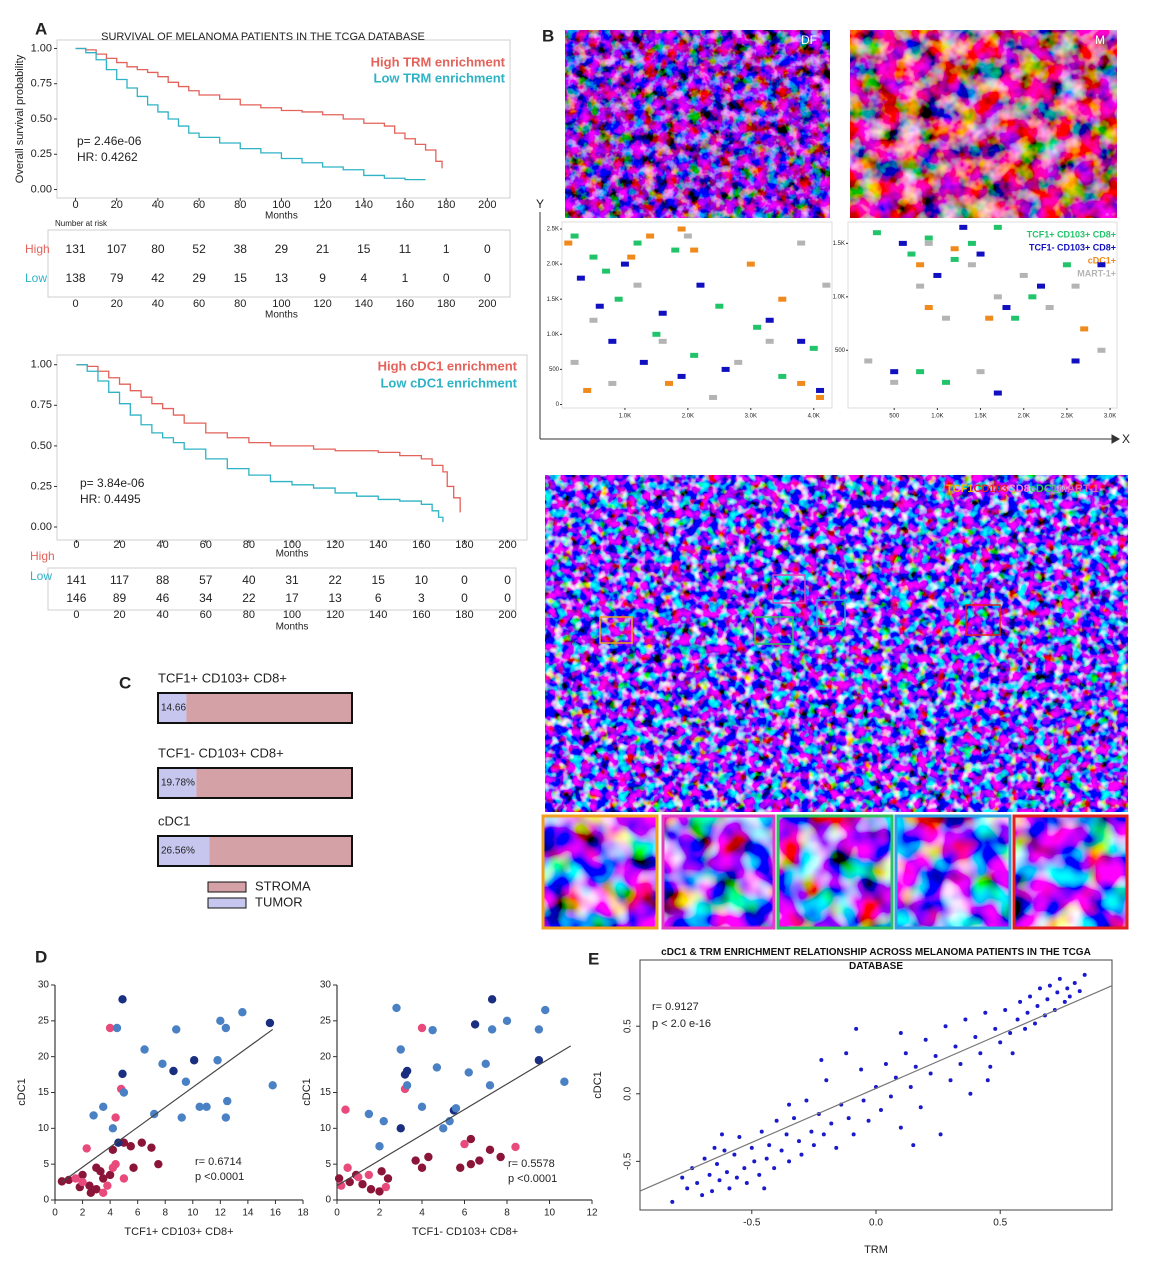  What do you see at coordinates (76, 615) in the screenshot?
I see `risk-x-tick-label: 0` at bounding box center [76, 615].